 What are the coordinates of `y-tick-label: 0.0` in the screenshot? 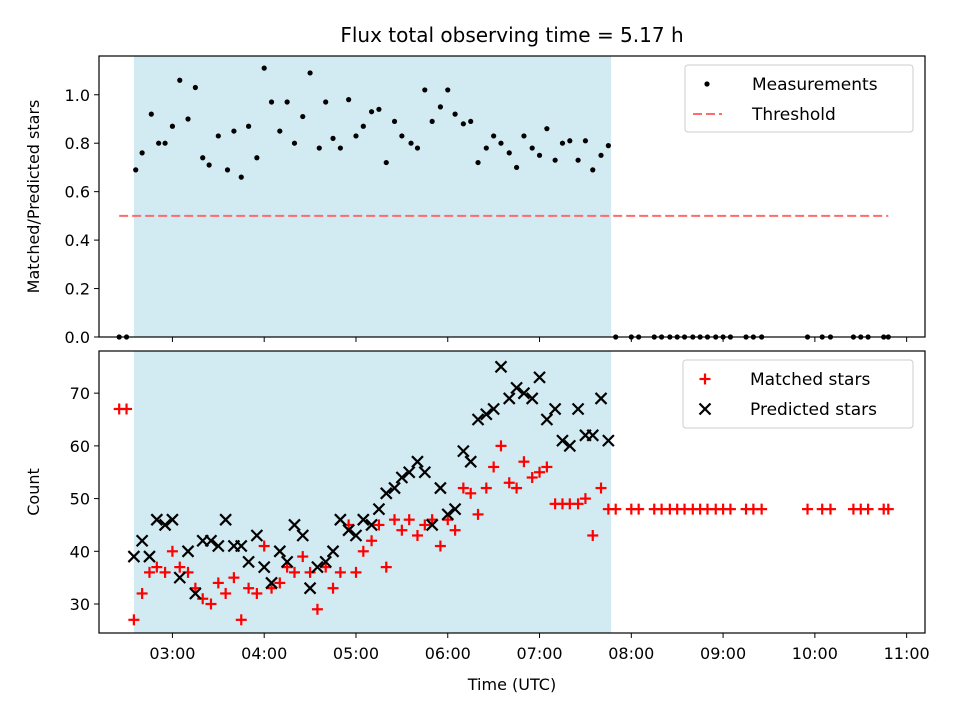 It's located at (77, 337).